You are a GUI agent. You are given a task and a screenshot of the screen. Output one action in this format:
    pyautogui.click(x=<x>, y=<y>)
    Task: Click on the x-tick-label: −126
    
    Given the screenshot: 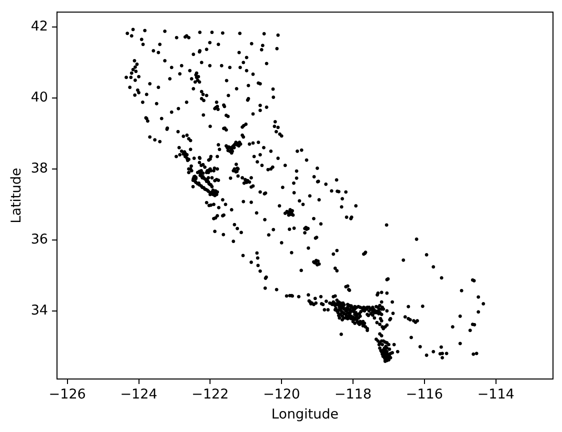 What is the action you would take?
    pyautogui.click(x=67, y=394)
    